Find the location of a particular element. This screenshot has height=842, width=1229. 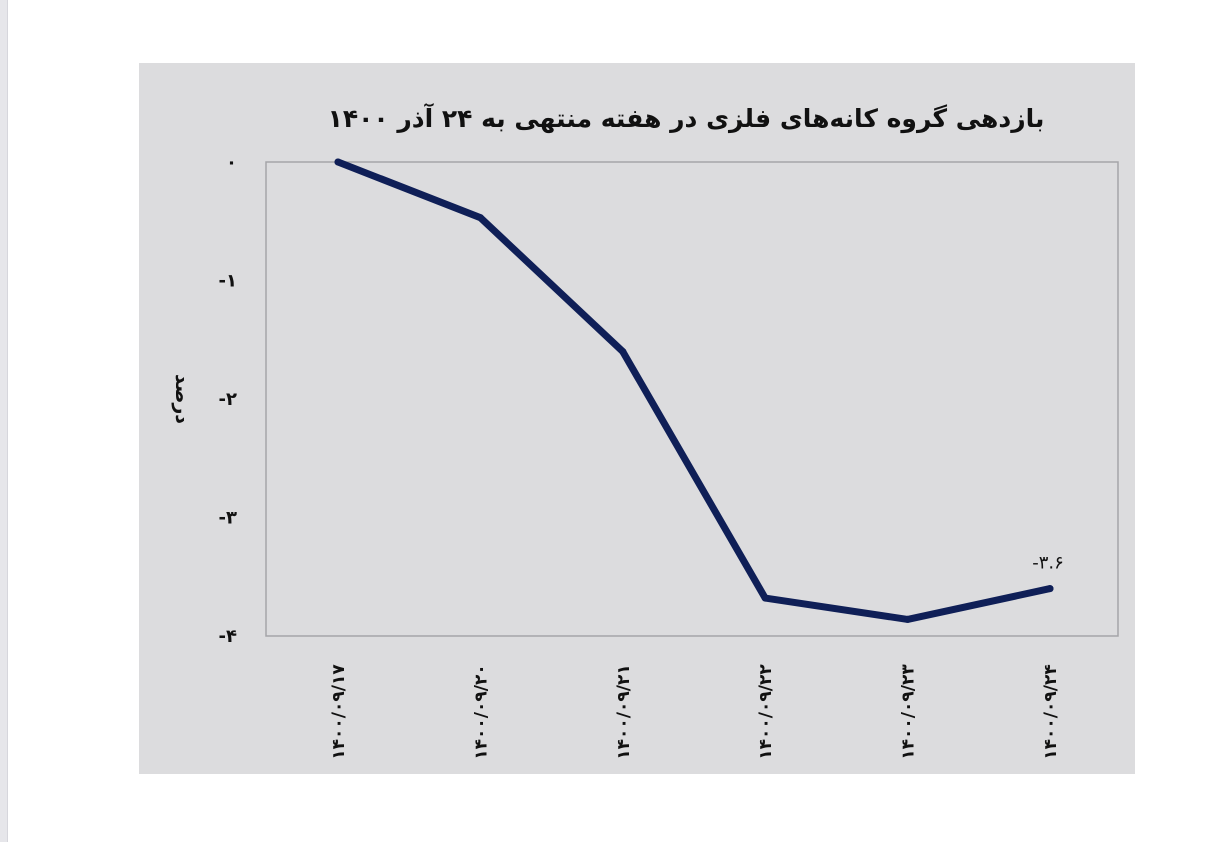

data-label: -۳.۶ is located at coordinates (1048, 563).